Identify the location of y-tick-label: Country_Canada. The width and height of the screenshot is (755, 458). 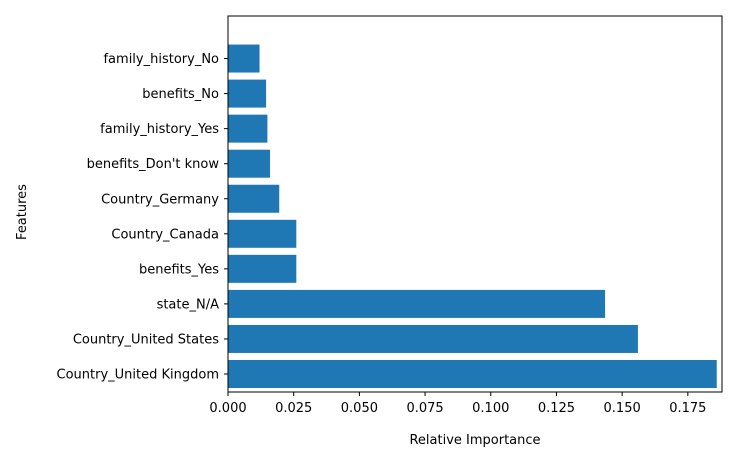
(165, 234).